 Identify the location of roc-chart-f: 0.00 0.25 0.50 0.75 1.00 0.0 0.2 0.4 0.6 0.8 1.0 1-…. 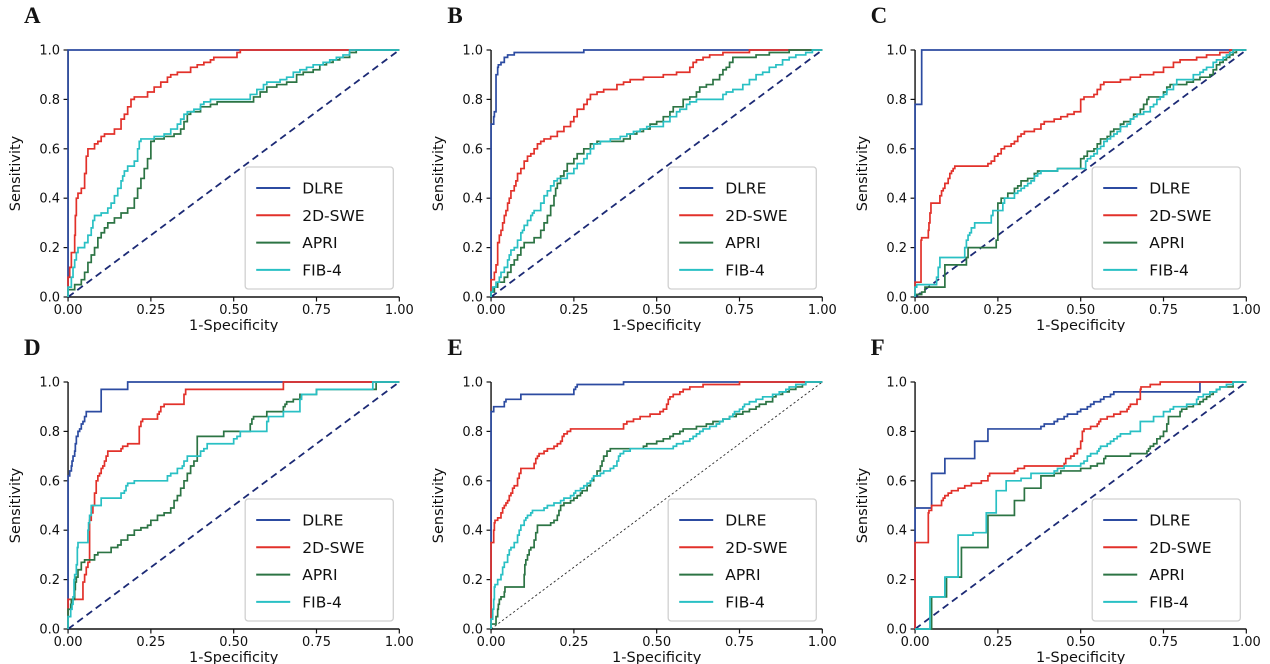
(1058, 520).